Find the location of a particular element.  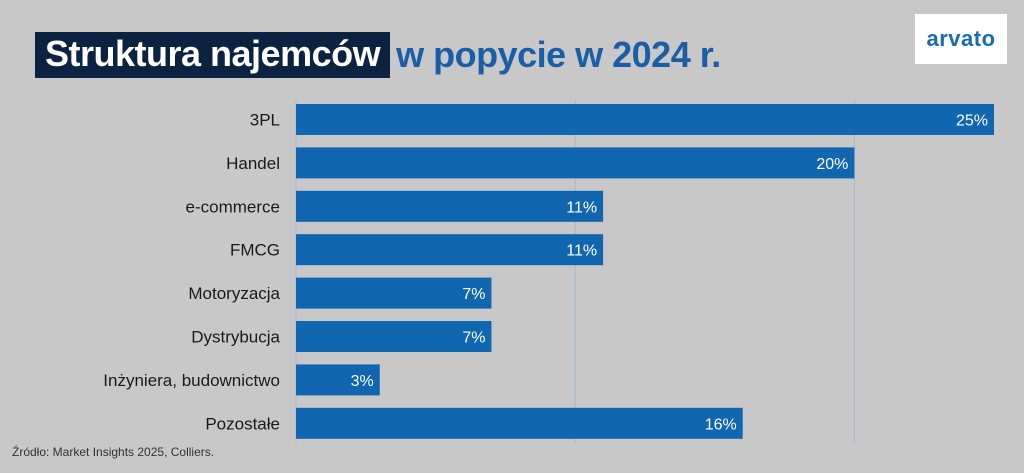

category-label-1: Handel is located at coordinates (253, 163).